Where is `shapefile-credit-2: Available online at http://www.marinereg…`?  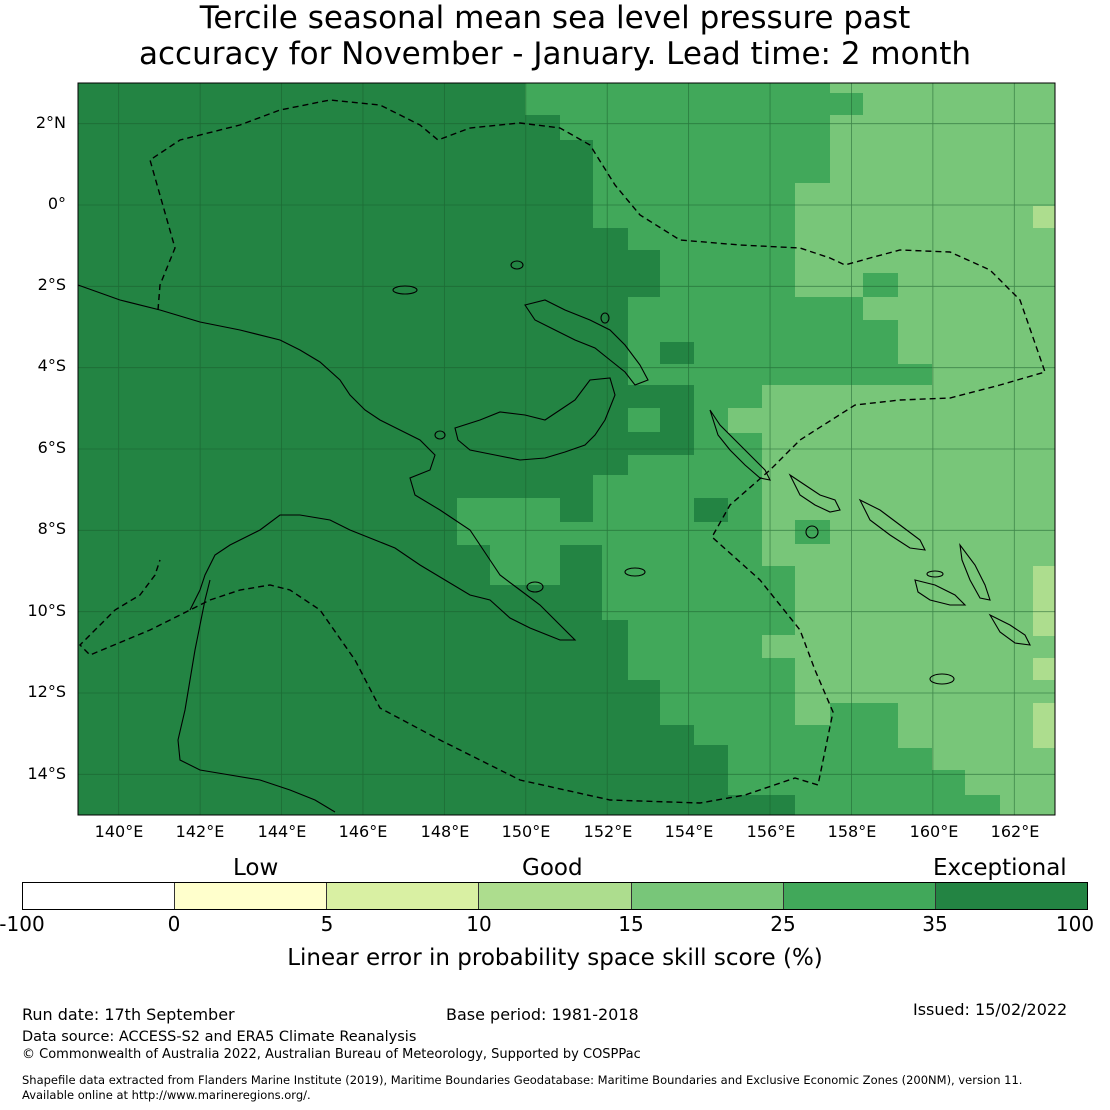
shapefile-credit-2: Available online at http://www.marinereg… is located at coordinates (166, 1095).